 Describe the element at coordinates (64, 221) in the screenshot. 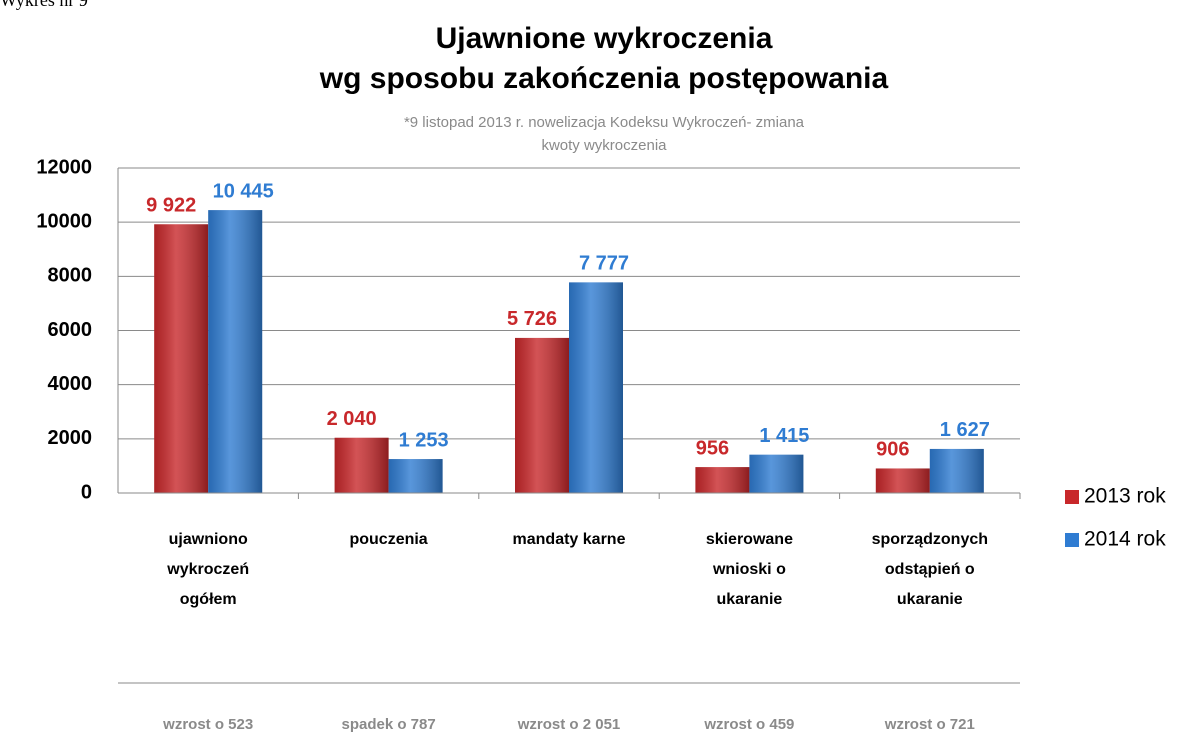

I see `y-tick-label: 10000` at that location.